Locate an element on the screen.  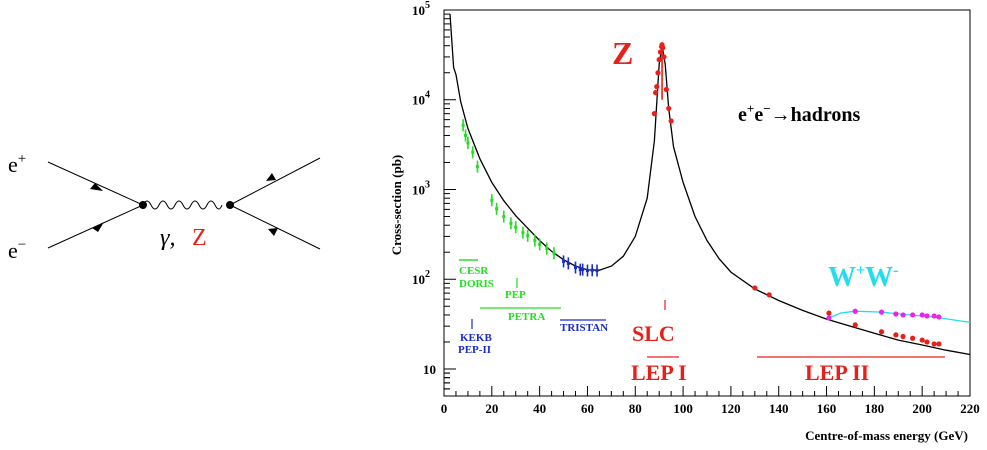
e-plus-label: e+ is located at coordinates (17, 164).